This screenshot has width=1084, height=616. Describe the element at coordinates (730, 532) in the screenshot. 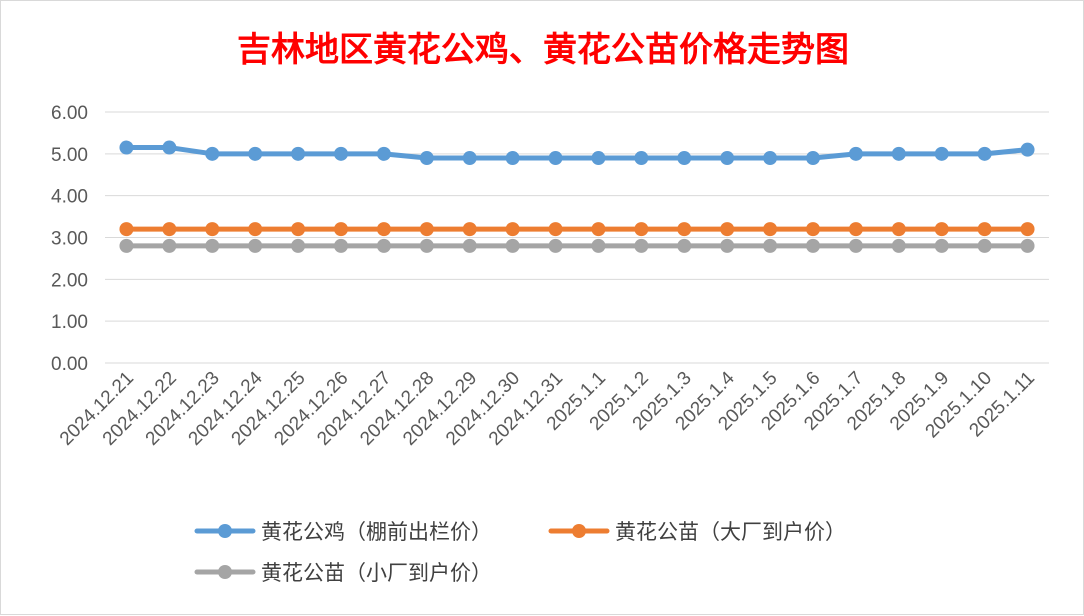

I see `legend-label: 黄花公苗（大厂到户价）` at that location.